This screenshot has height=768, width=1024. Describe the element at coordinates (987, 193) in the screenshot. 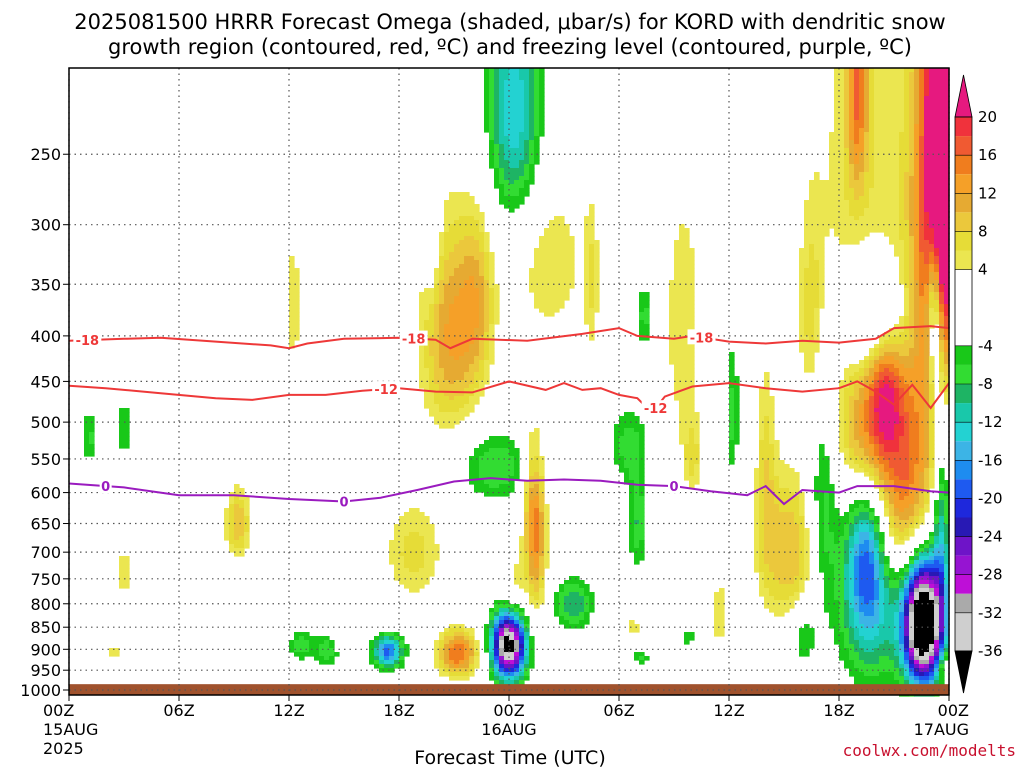

I see `colorbar-label: 12` at that location.